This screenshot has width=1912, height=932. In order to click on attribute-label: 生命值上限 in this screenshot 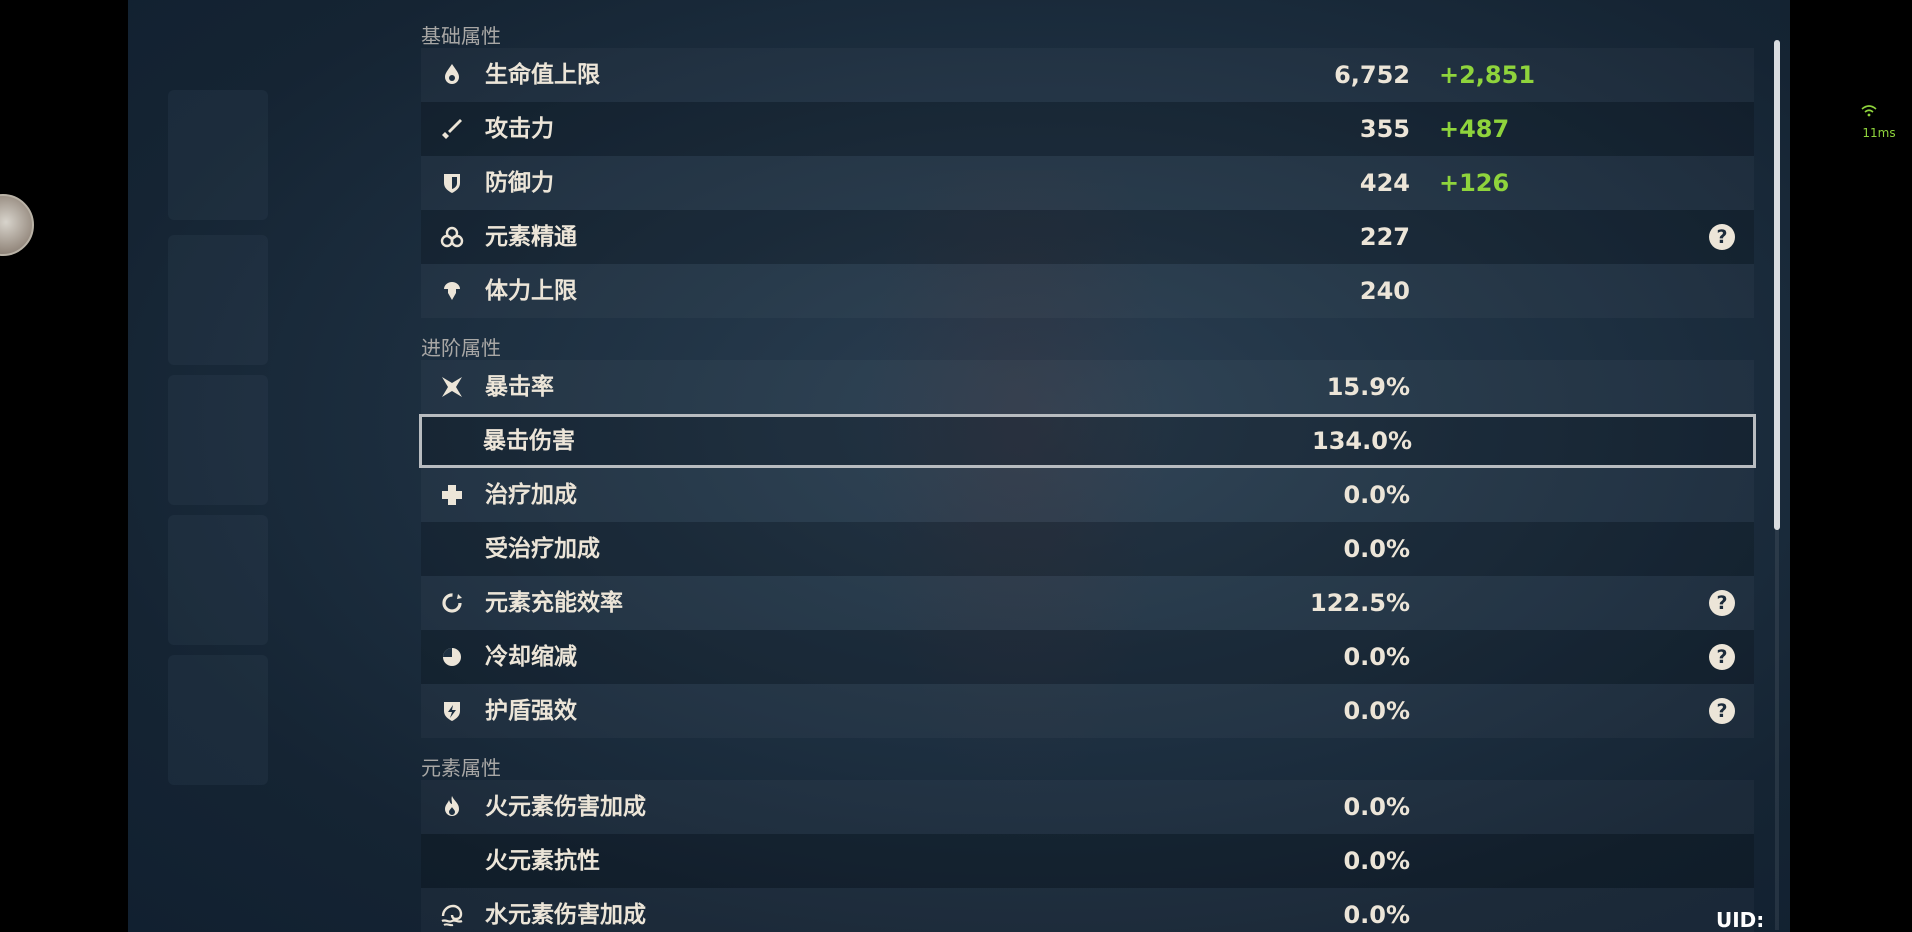, I will do `click(542, 75)`.